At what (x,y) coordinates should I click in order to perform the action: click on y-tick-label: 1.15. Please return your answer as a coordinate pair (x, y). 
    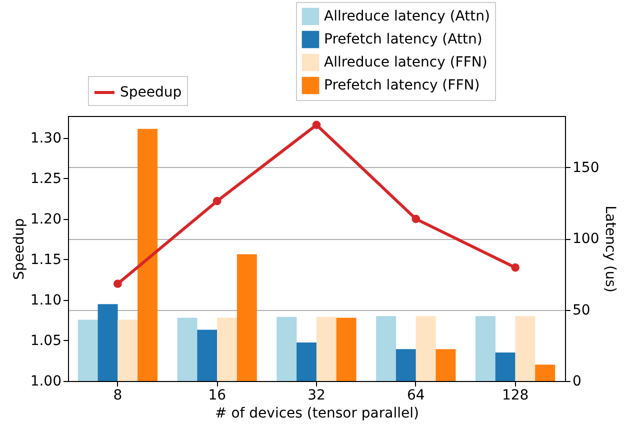
    Looking at the image, I should click on (46, 260).